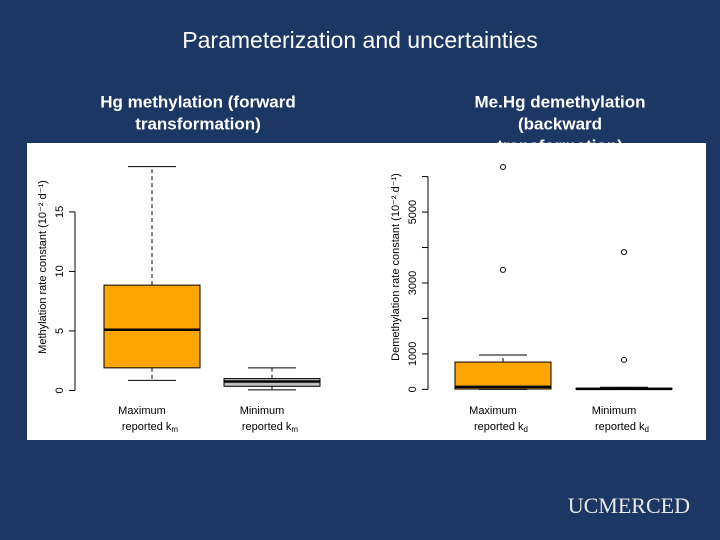 The width and height of the screenshot is (720, 540). Describe the element at coordinates (60, 271) in the screenshot. I see `y-tick-label: 10` at that location.